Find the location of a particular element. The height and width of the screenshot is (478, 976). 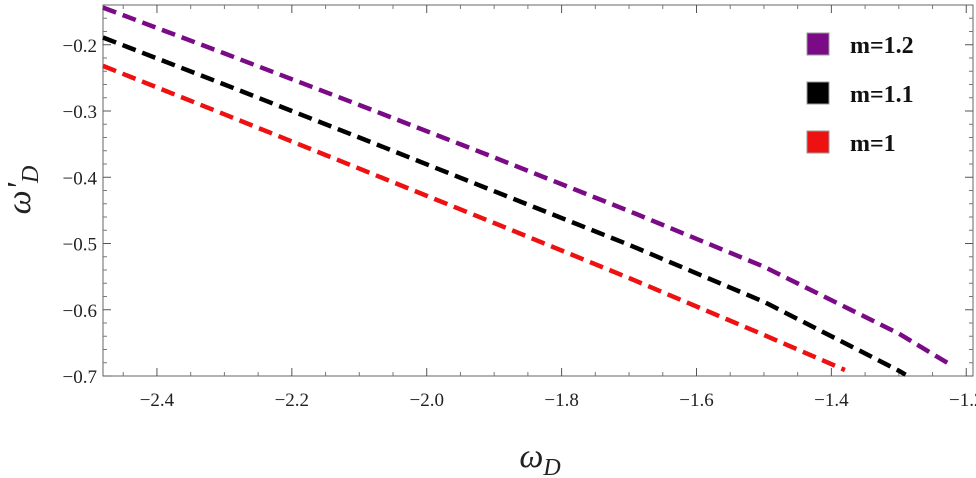

y-tick-label: −0.7 is located at coordinates (80, 377).